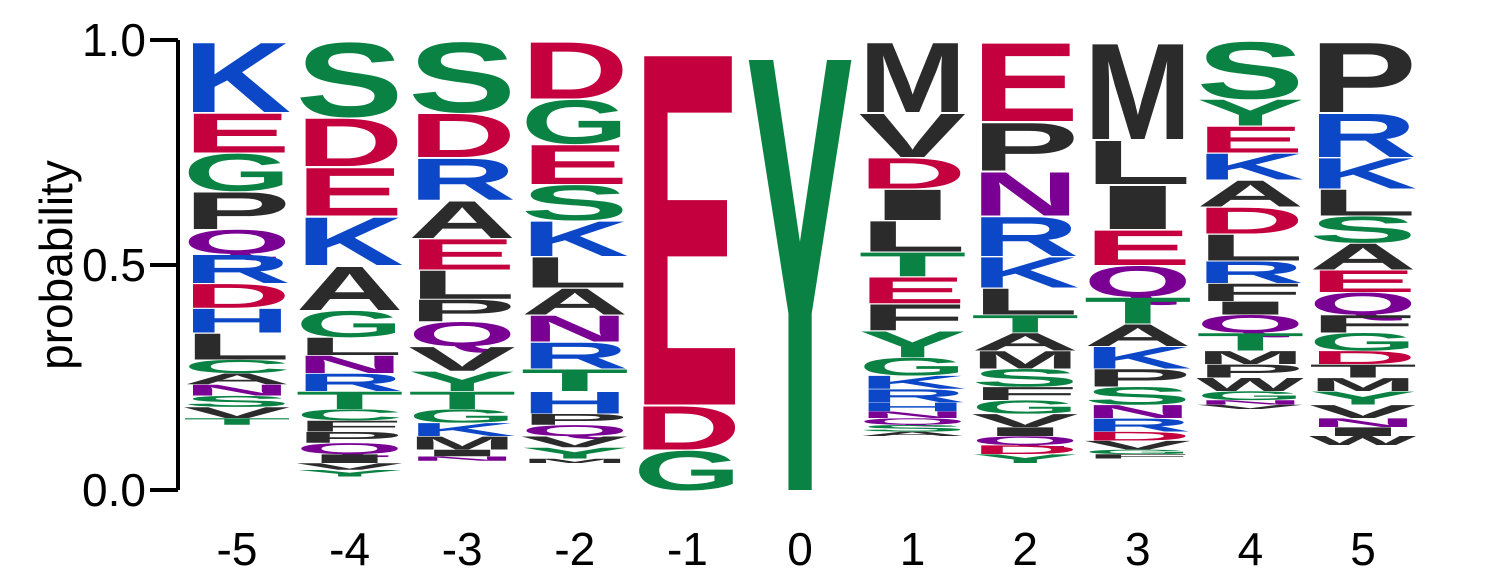  What do you see at coordinates (1363, 549) in the screenshot?
I see `x-tick-label: 5` at bounding box center [1363, 549].